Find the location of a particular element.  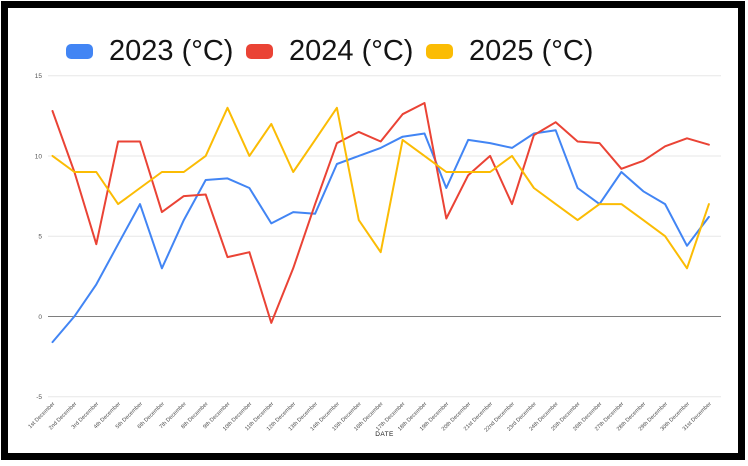

y-tick-label-0: 0 is located at coordinates (40, 317).